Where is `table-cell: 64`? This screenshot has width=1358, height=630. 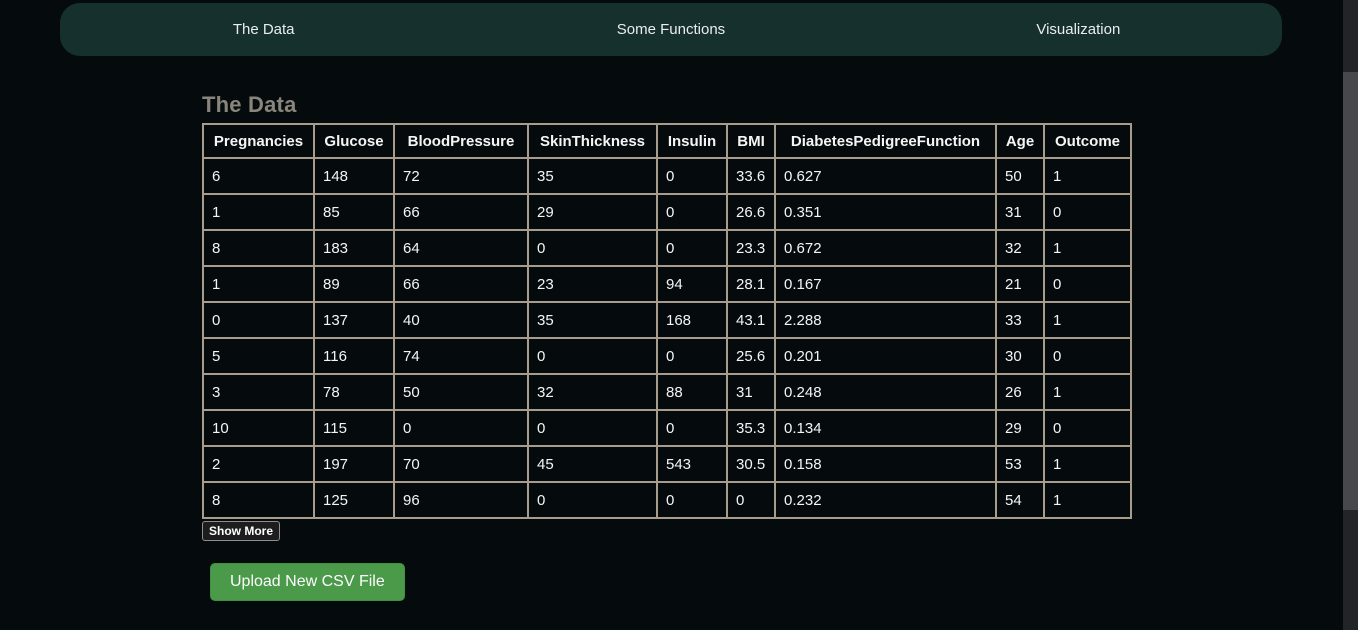 table-cell: 64 is located at coordinates (461, 248).